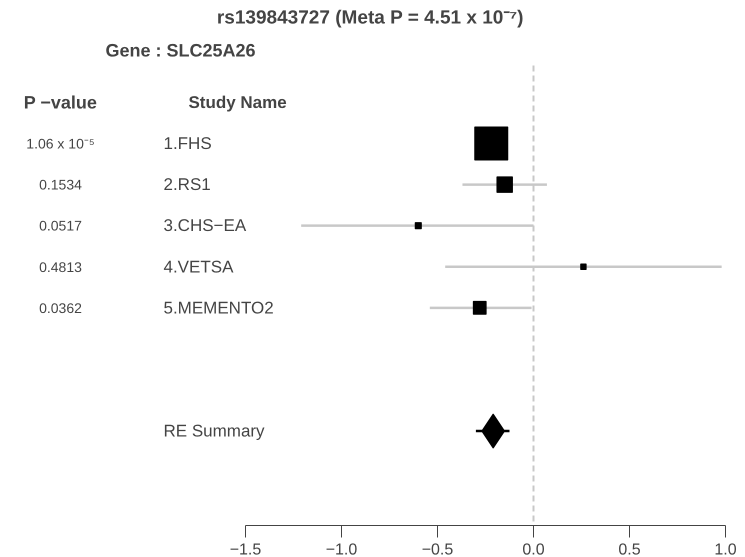  I want to click on text: 0.4813, so click(60, 266).